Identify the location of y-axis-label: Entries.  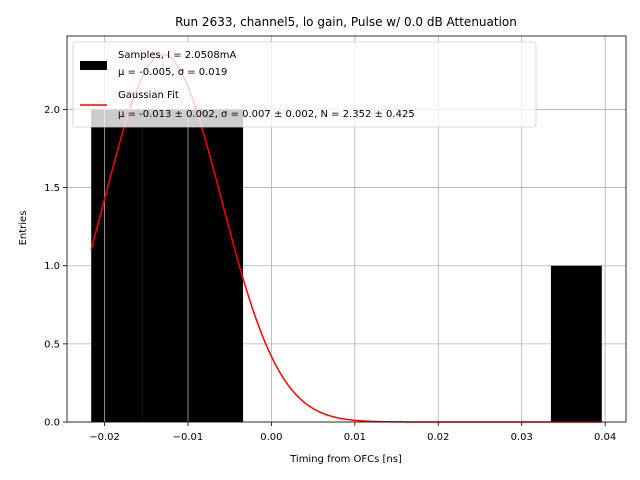
(23, 228).